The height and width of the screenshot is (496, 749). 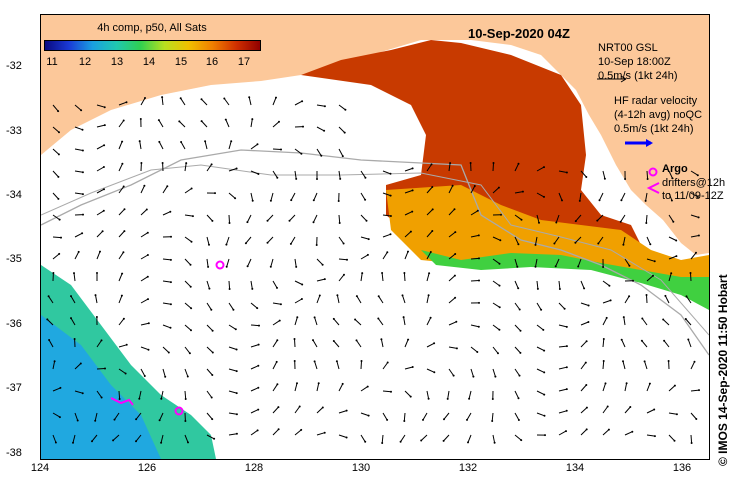 I want to click on x-tick-128: 128, so click(x=254, y=468).